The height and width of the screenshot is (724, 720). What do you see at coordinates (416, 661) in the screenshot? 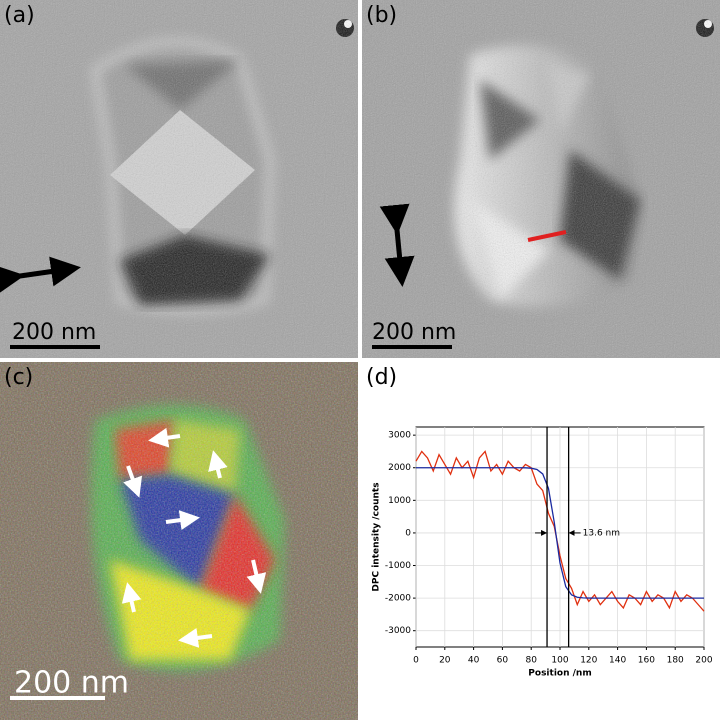
I see `x-tick-label: 0` at bounding box center [416, 661].